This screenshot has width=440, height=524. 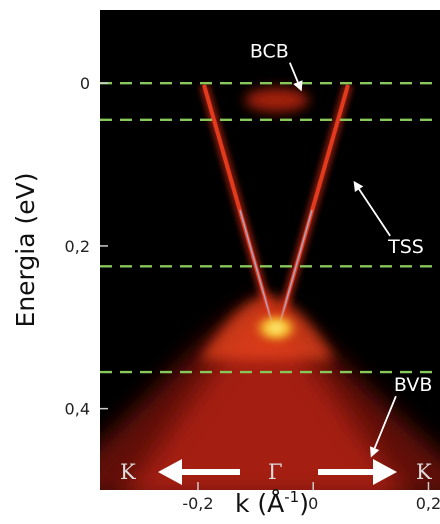 What do you see at coordinates (385, 422) in the screenshot?
I see `bvb-arrow-line` at bounding box center [385, 422].